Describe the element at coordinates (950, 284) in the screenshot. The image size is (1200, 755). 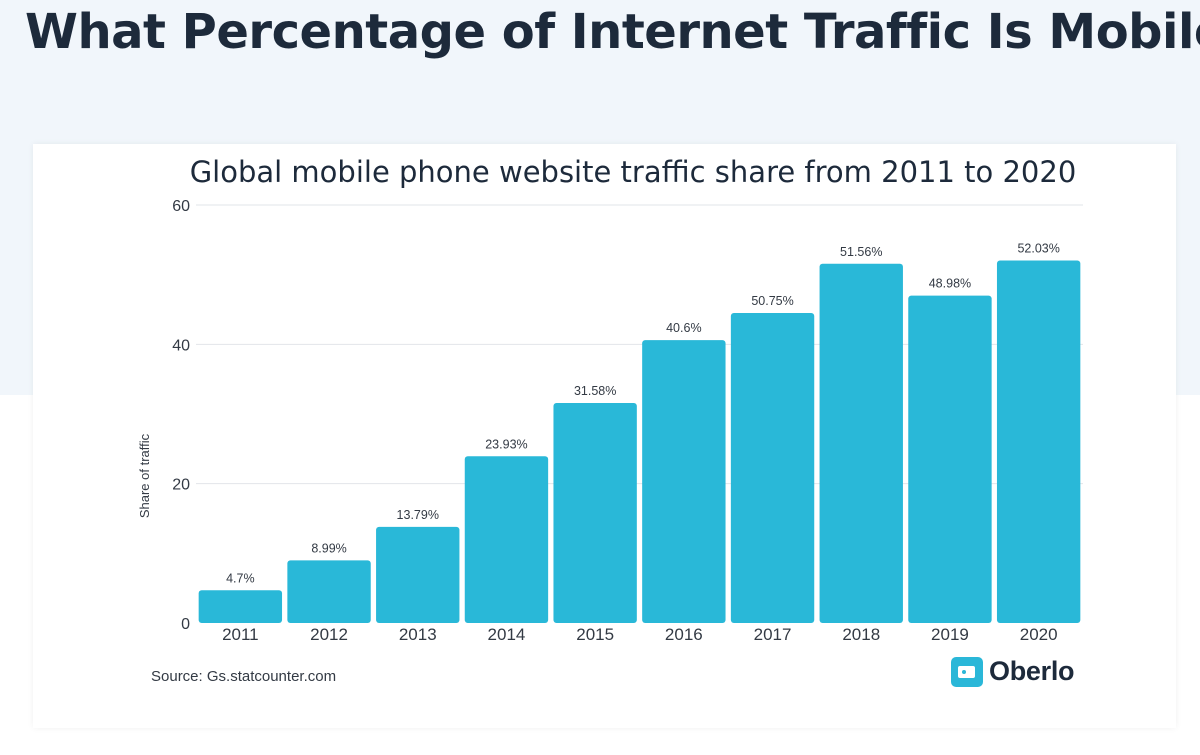
I see `data-label-2019: 48.98%` at that location.